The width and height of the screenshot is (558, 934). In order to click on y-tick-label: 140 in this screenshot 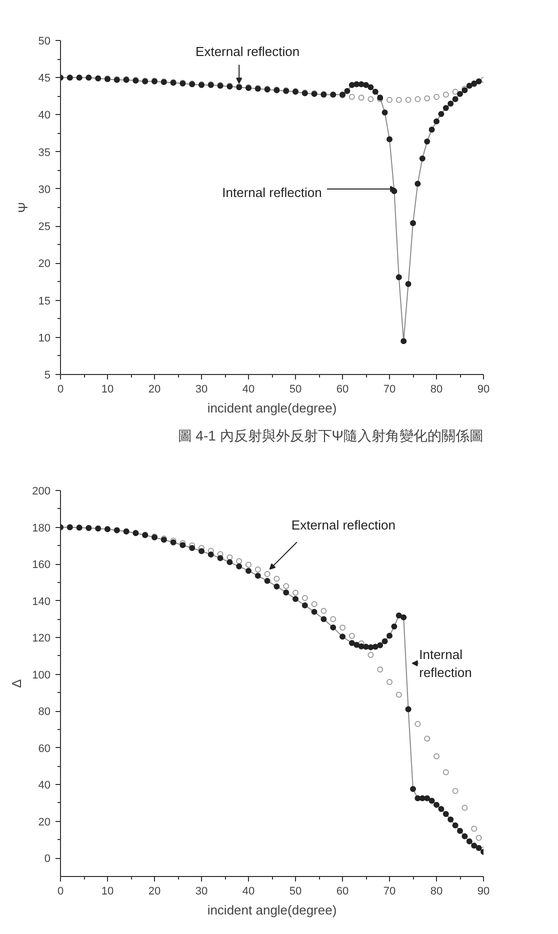, I will do `click(41, 602)`.